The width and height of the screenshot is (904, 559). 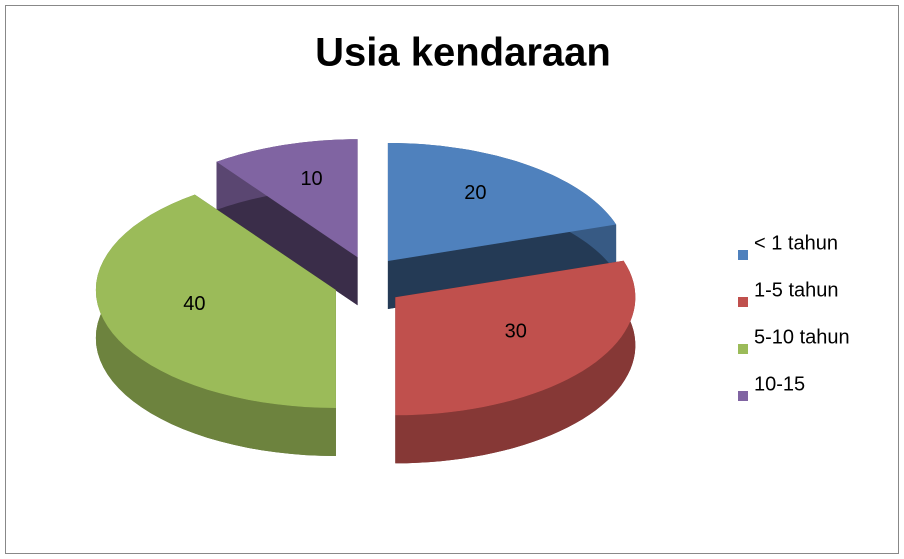 What do you see at coordinates (463, 53) in the screenshot?
I see `chart-title: Usia kendaraan` at bounding box center [463, 53].